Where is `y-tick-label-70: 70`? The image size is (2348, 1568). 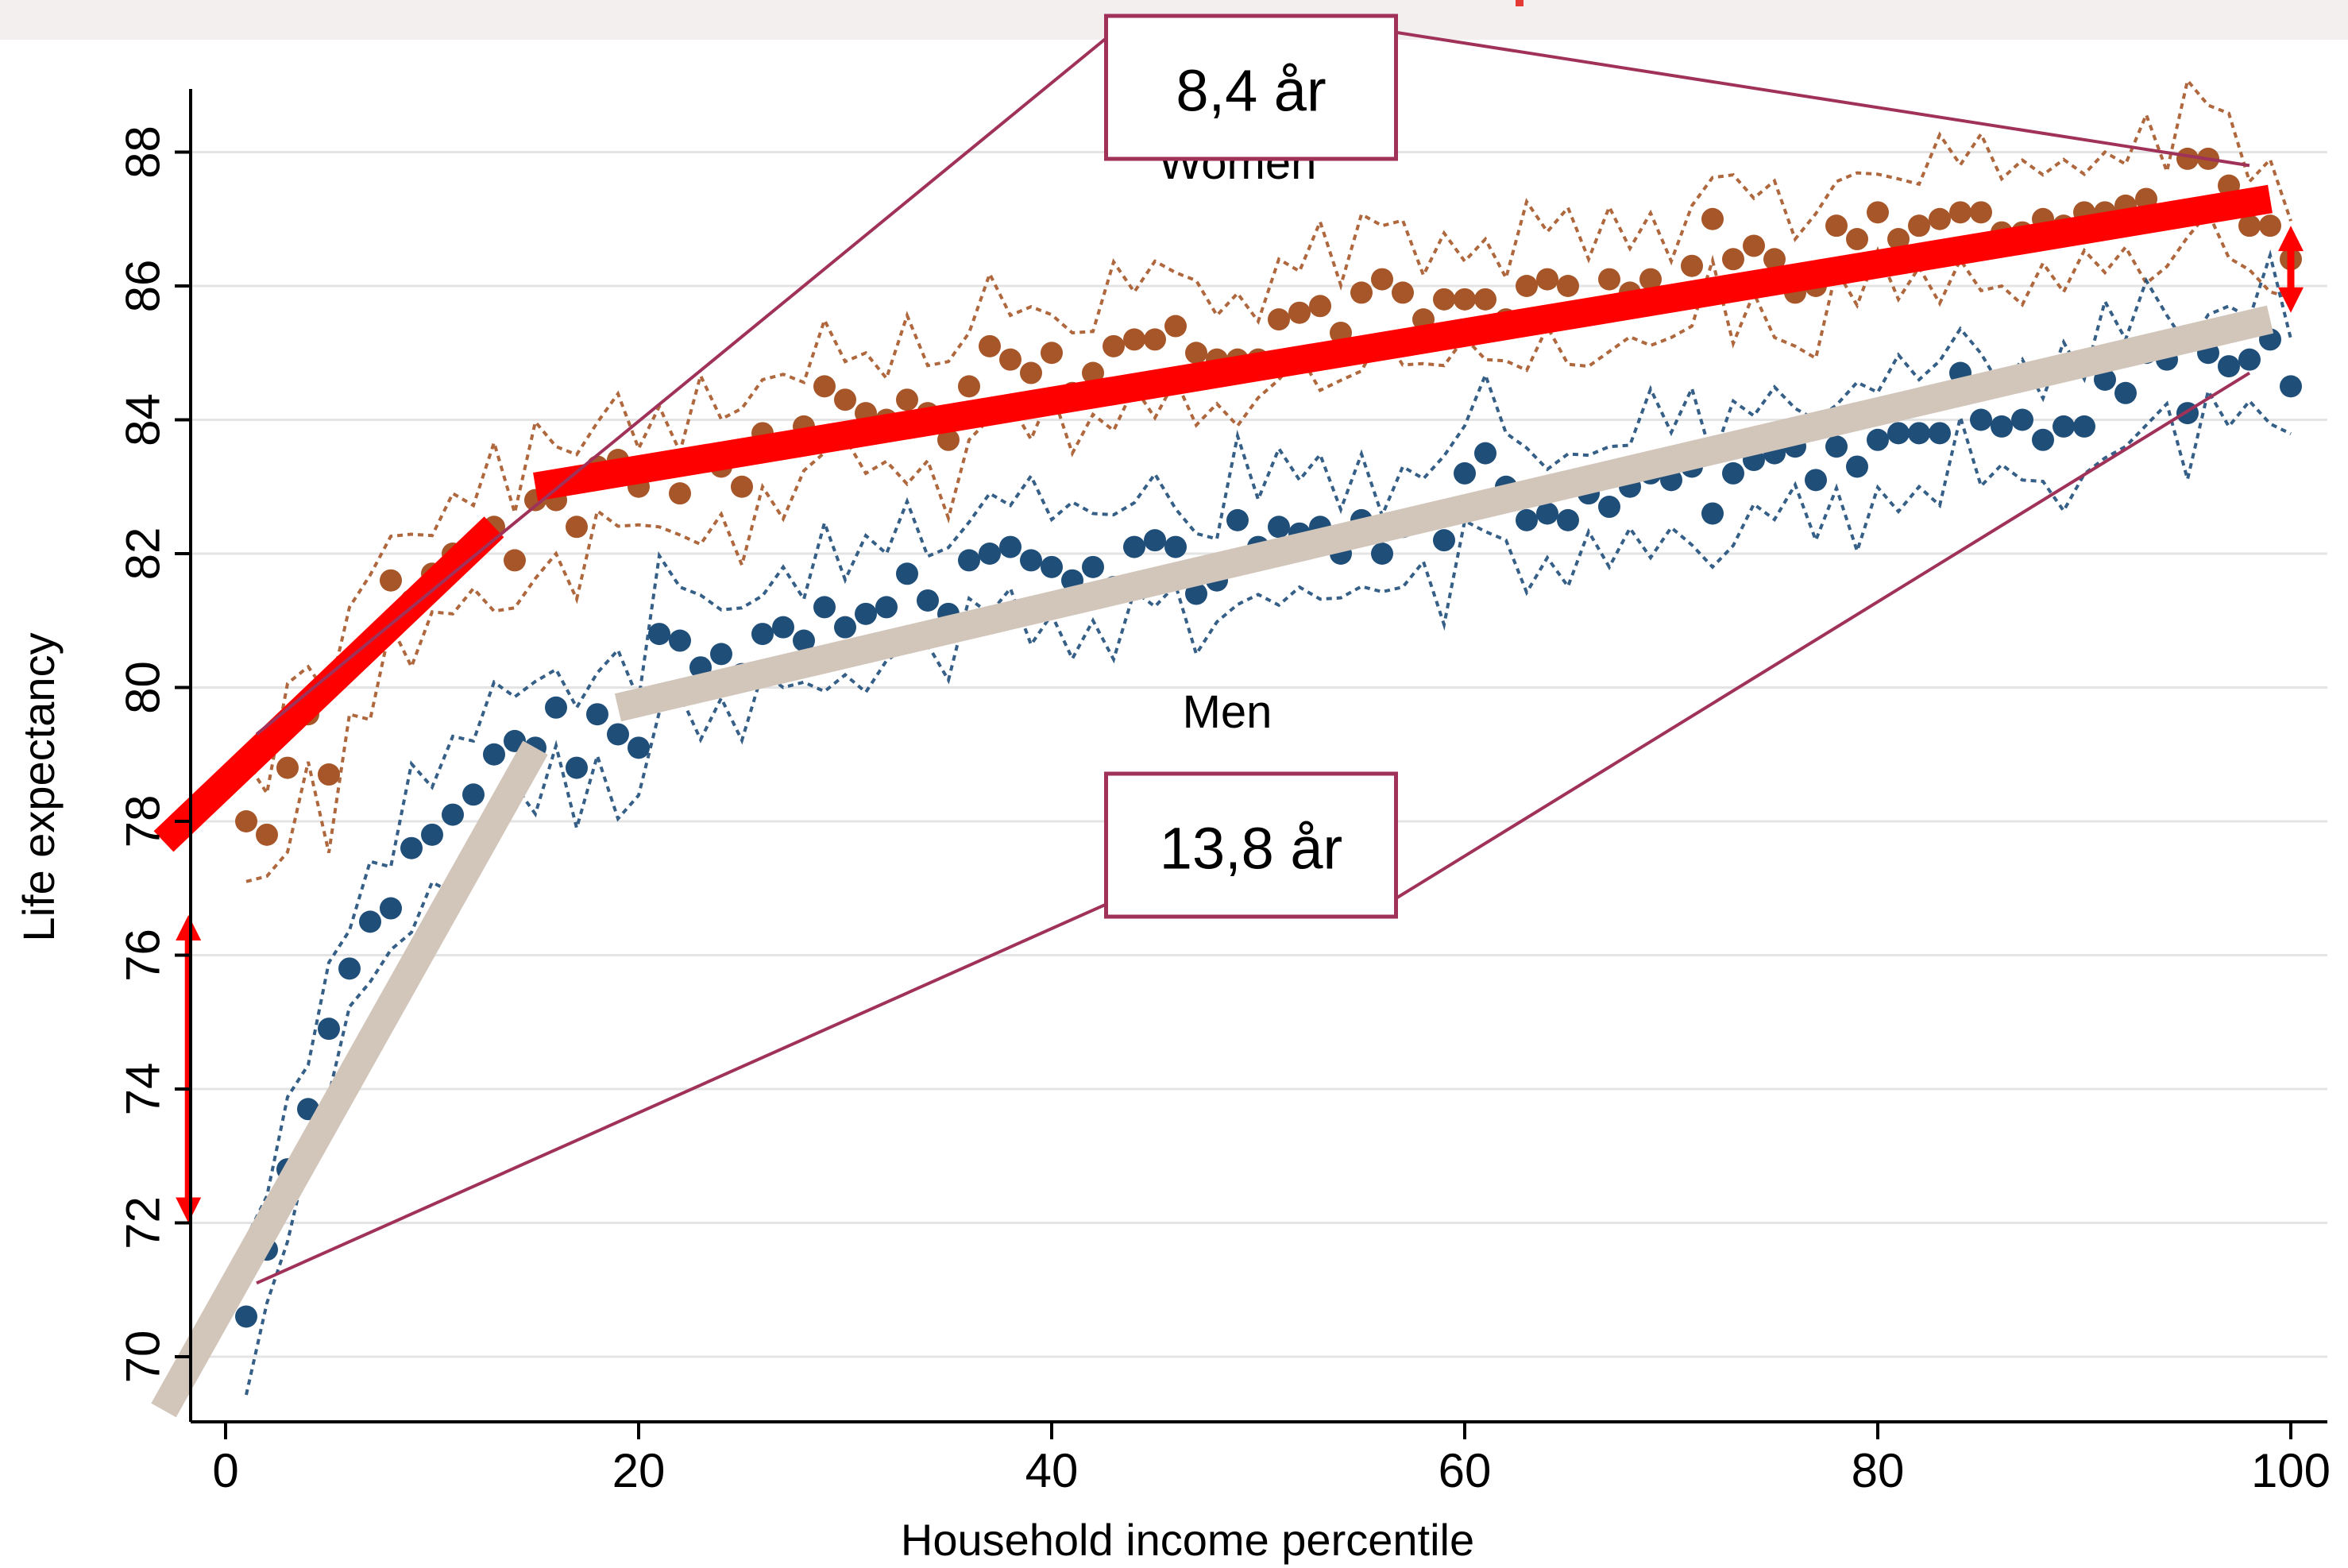 y-tick-label-70: 70 is located at coordinates (143, 1357).